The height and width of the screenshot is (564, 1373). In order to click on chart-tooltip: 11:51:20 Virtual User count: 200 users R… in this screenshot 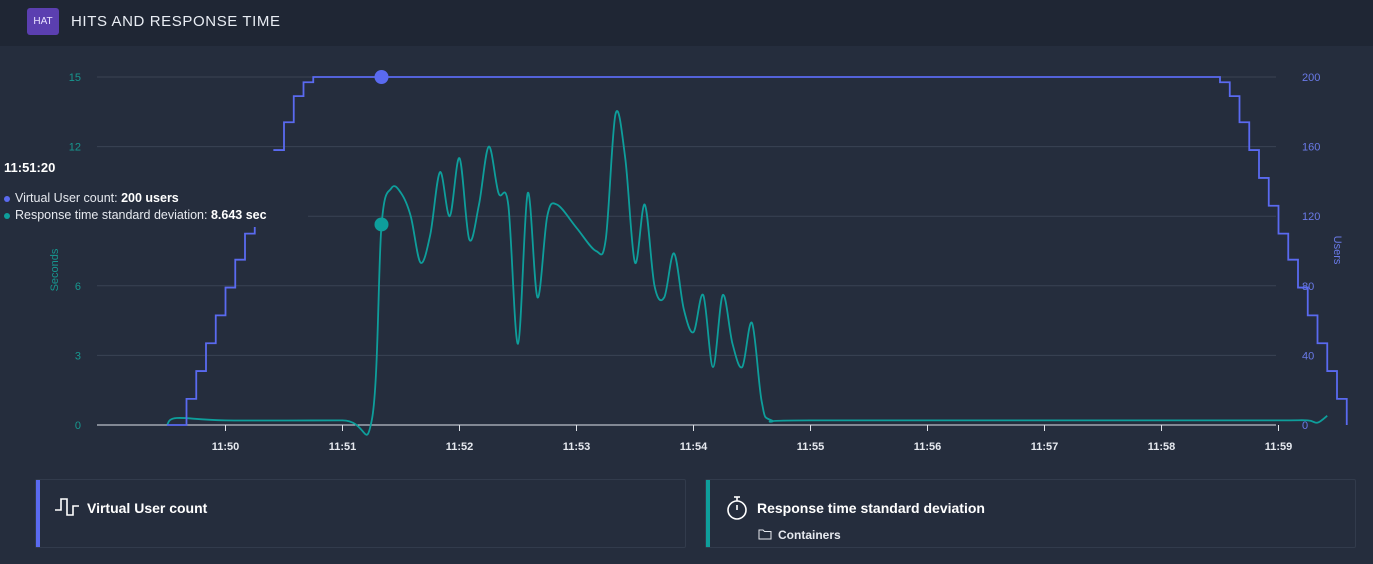, I will do `click(154, 189)`.